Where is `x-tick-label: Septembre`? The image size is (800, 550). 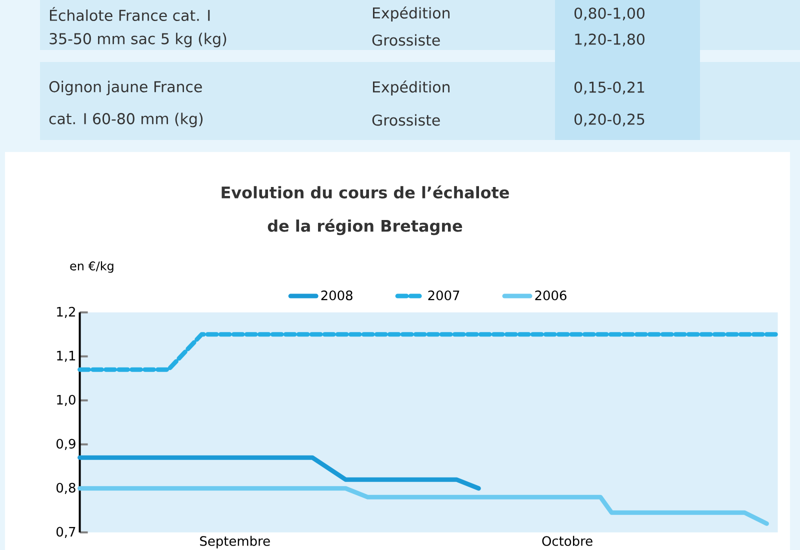
x-tick-label: Septembre is located at coordinates (235, 542).